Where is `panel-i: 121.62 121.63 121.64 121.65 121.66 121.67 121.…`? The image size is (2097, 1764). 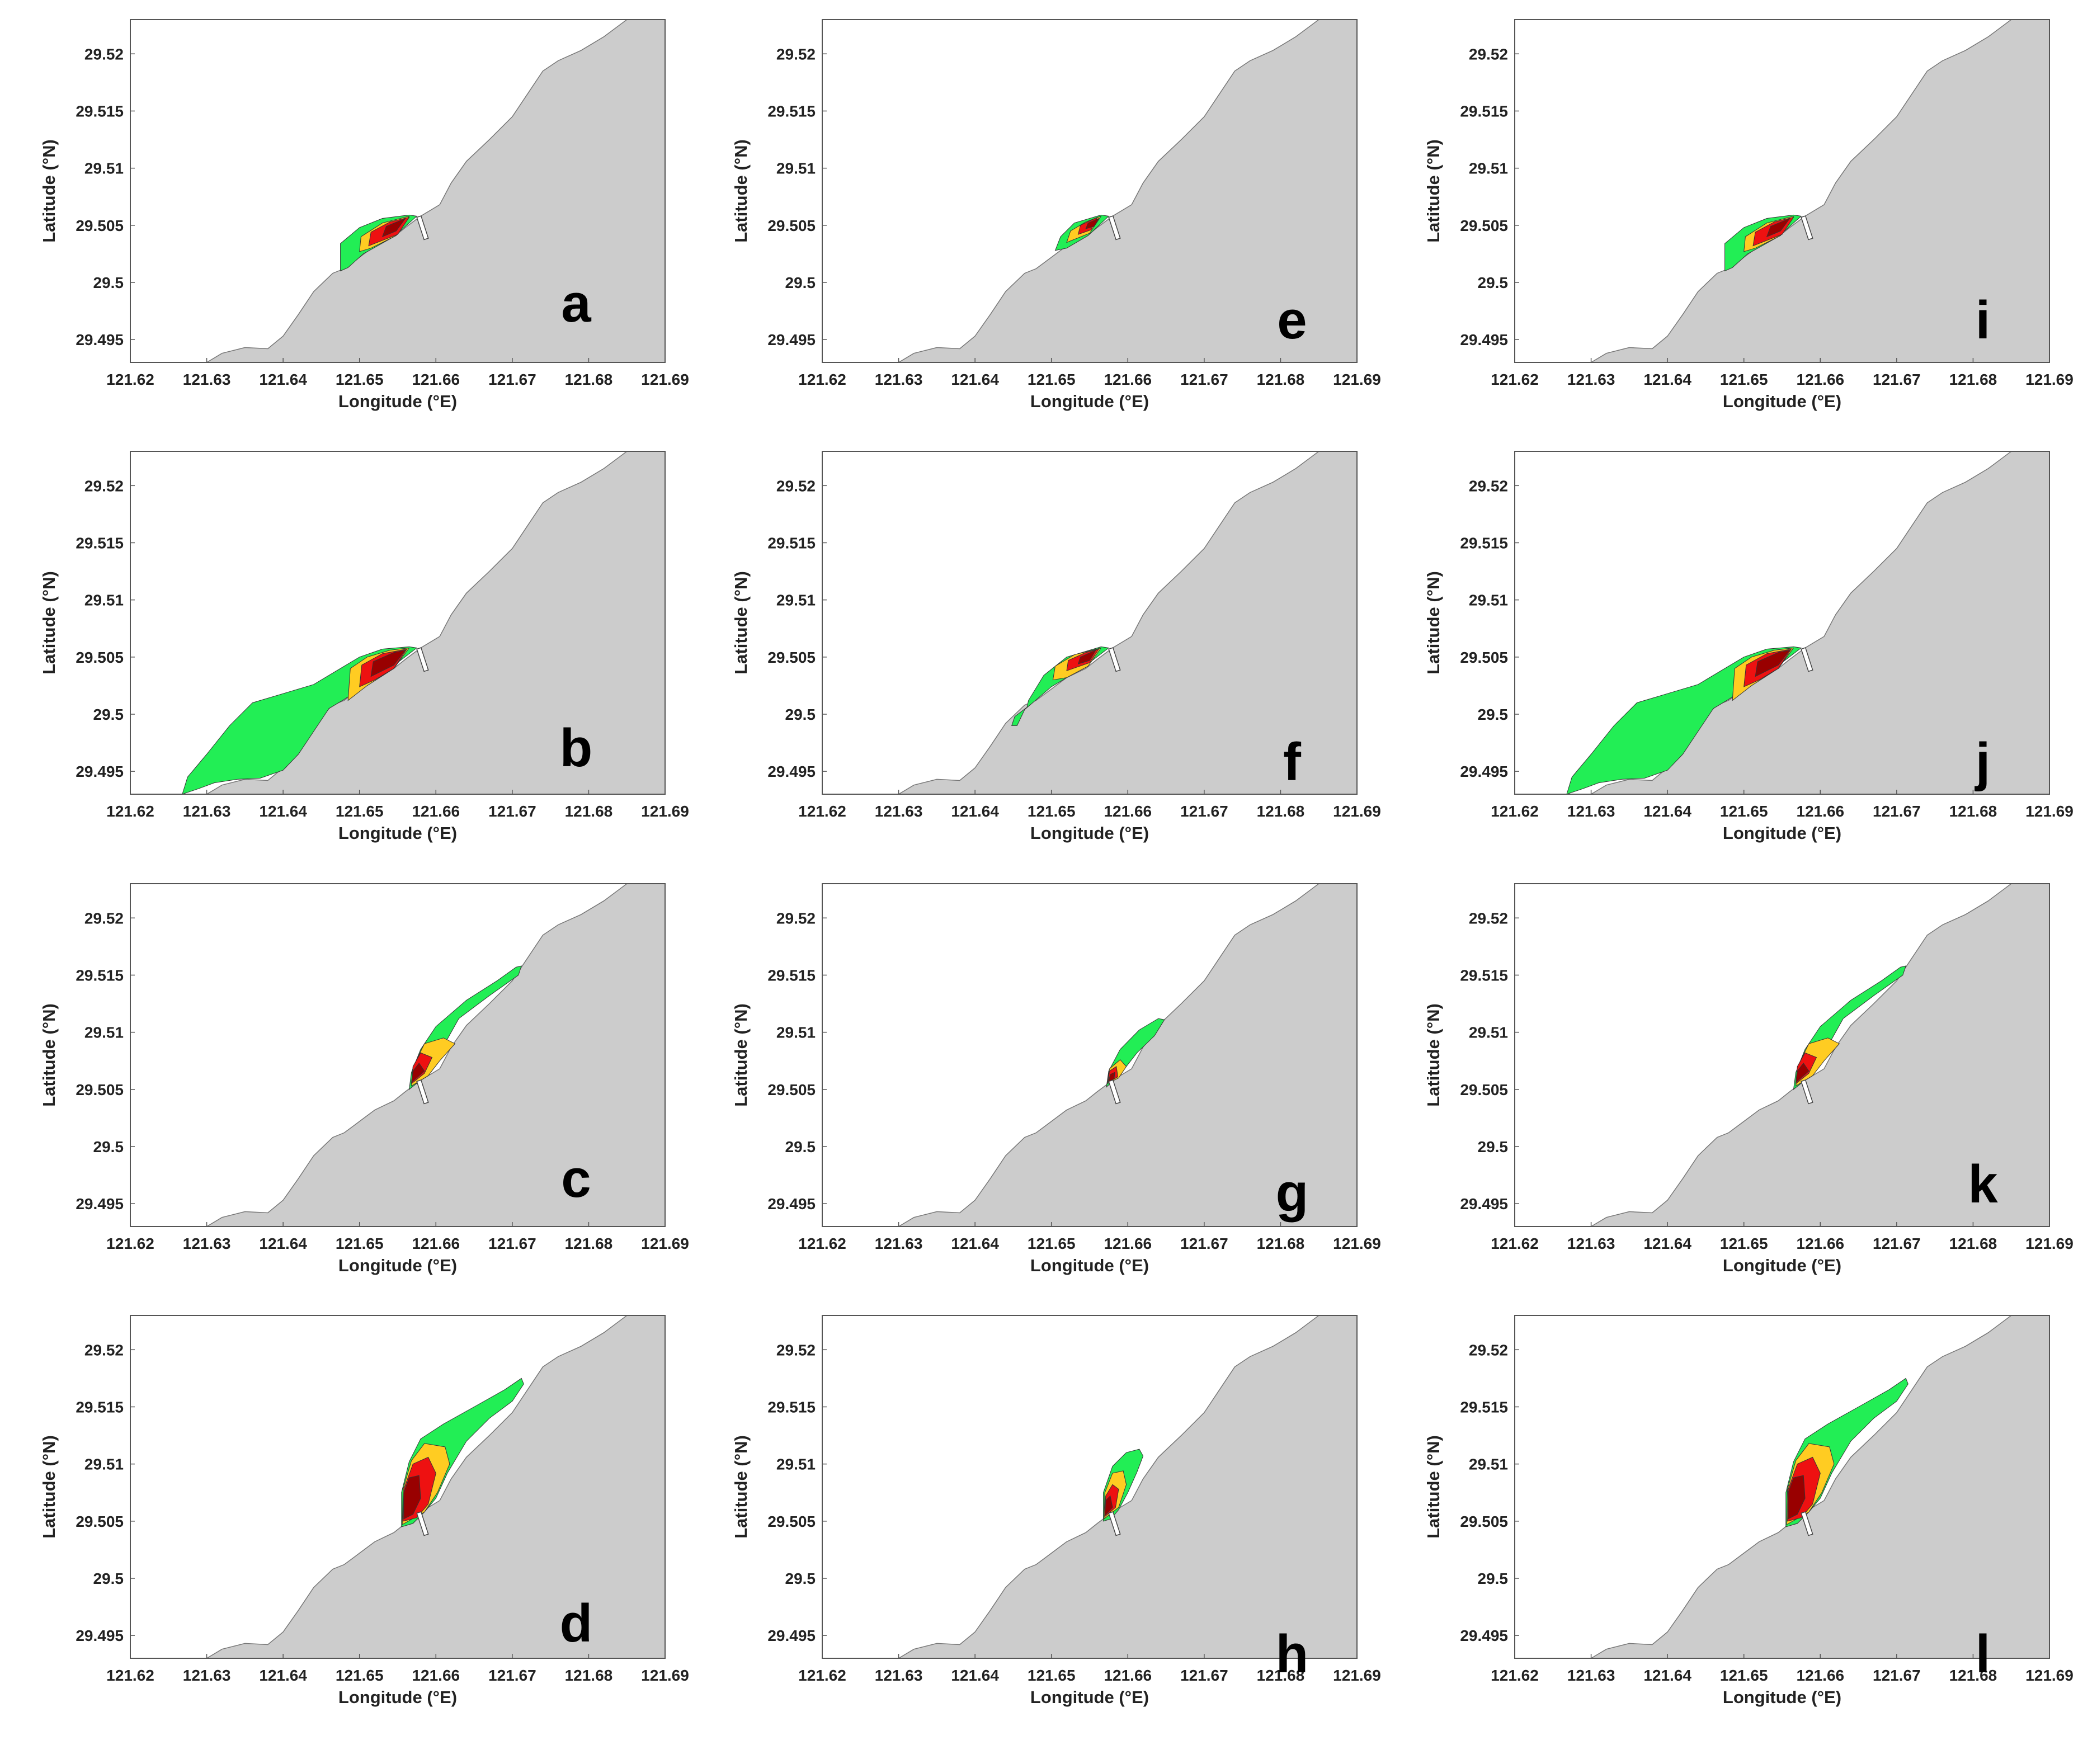
panel-i: 121.62 121.63 121.64 121.65 121.66 121.67 121.… is located at coordinates (1749, 215).